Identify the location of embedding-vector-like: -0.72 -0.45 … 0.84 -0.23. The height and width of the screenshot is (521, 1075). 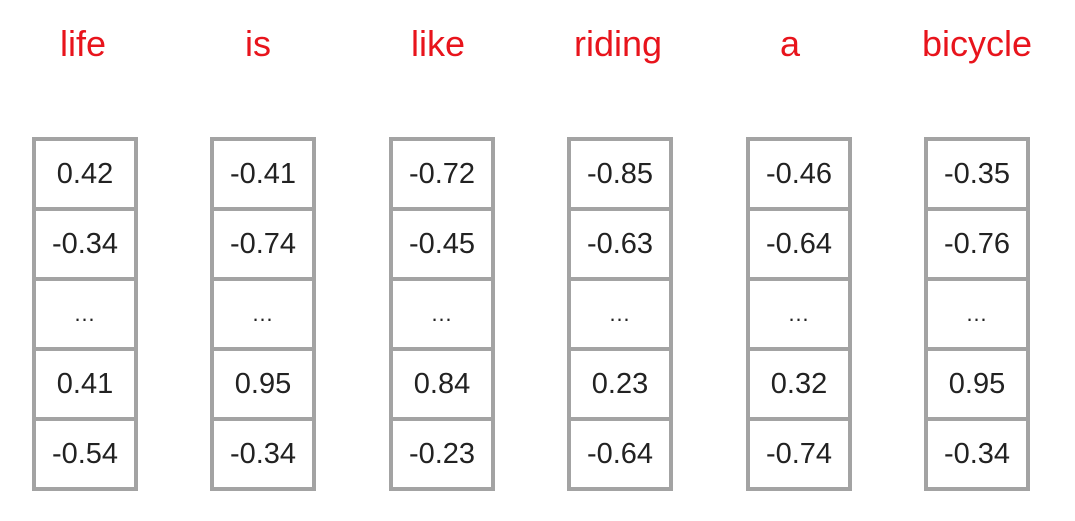
(442, 314).